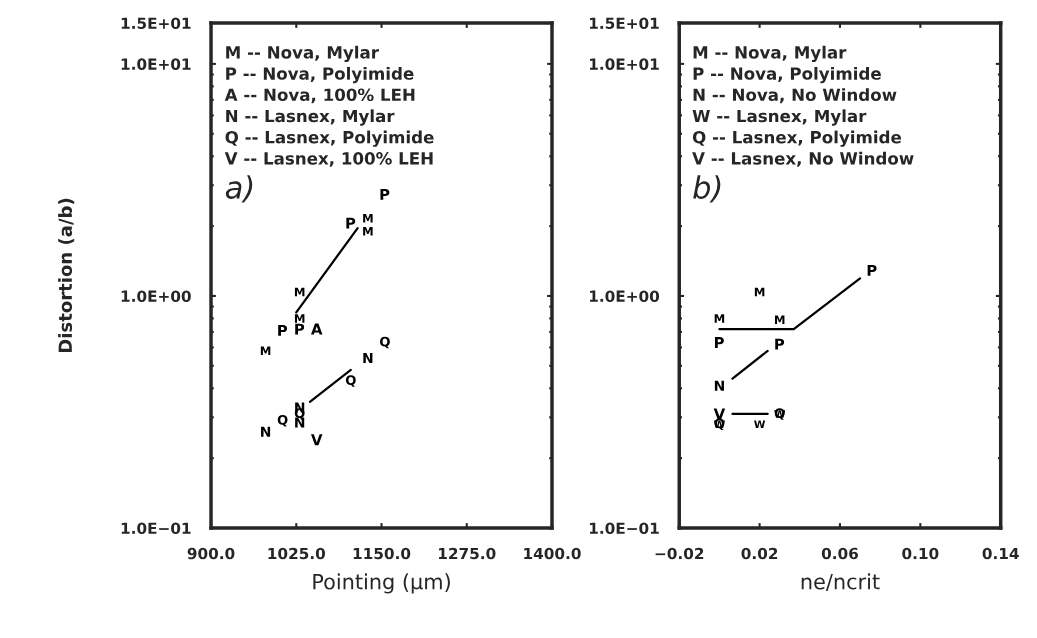 The height and width of the screenshot is (638, 1037). Describe the element at coordinates (328, 159) in the screenshot. I see `annotation: V -- Lasnex, 100% LEH` at that location.